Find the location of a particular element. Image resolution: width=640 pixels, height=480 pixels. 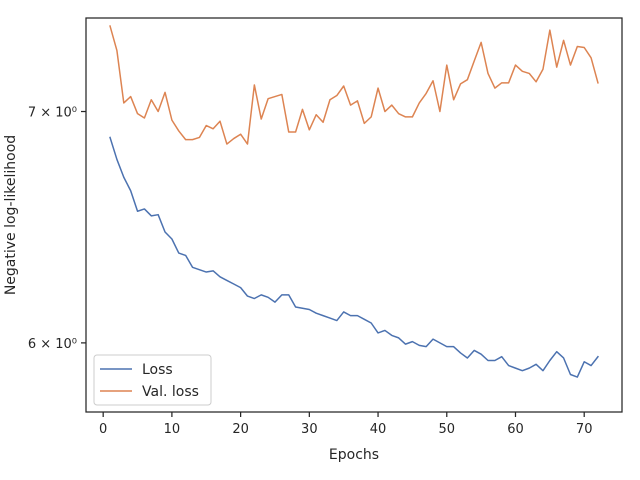

x-tick-label: 10 is located at coordinates (172, 429).